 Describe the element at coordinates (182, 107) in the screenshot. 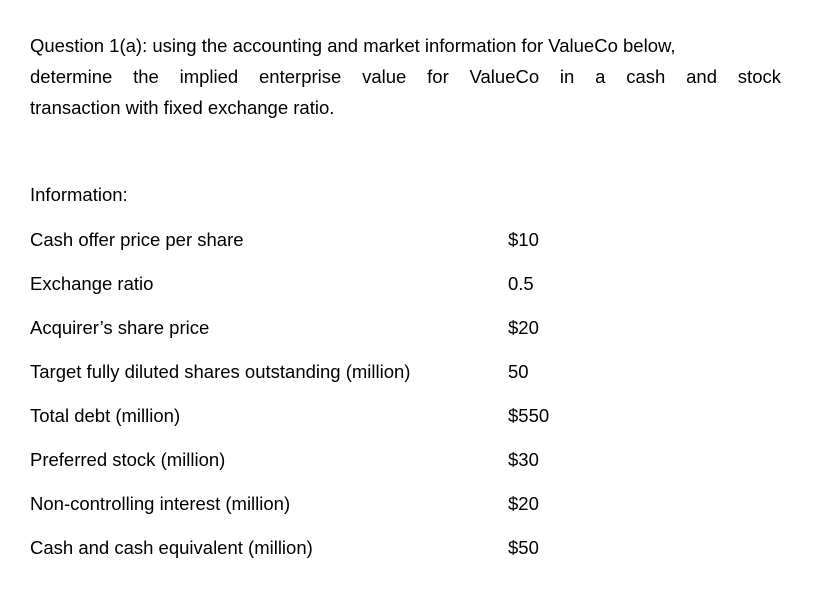

I see `question-line: transaction with fixed exchange ratio.` at that location.